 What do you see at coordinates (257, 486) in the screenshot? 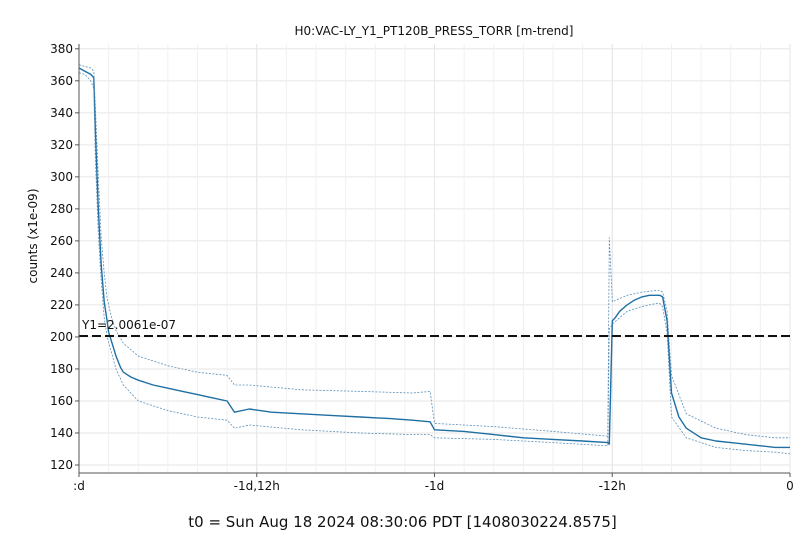
I see `x-tick-label: -1d,12h` at bounding box center [257, 486].